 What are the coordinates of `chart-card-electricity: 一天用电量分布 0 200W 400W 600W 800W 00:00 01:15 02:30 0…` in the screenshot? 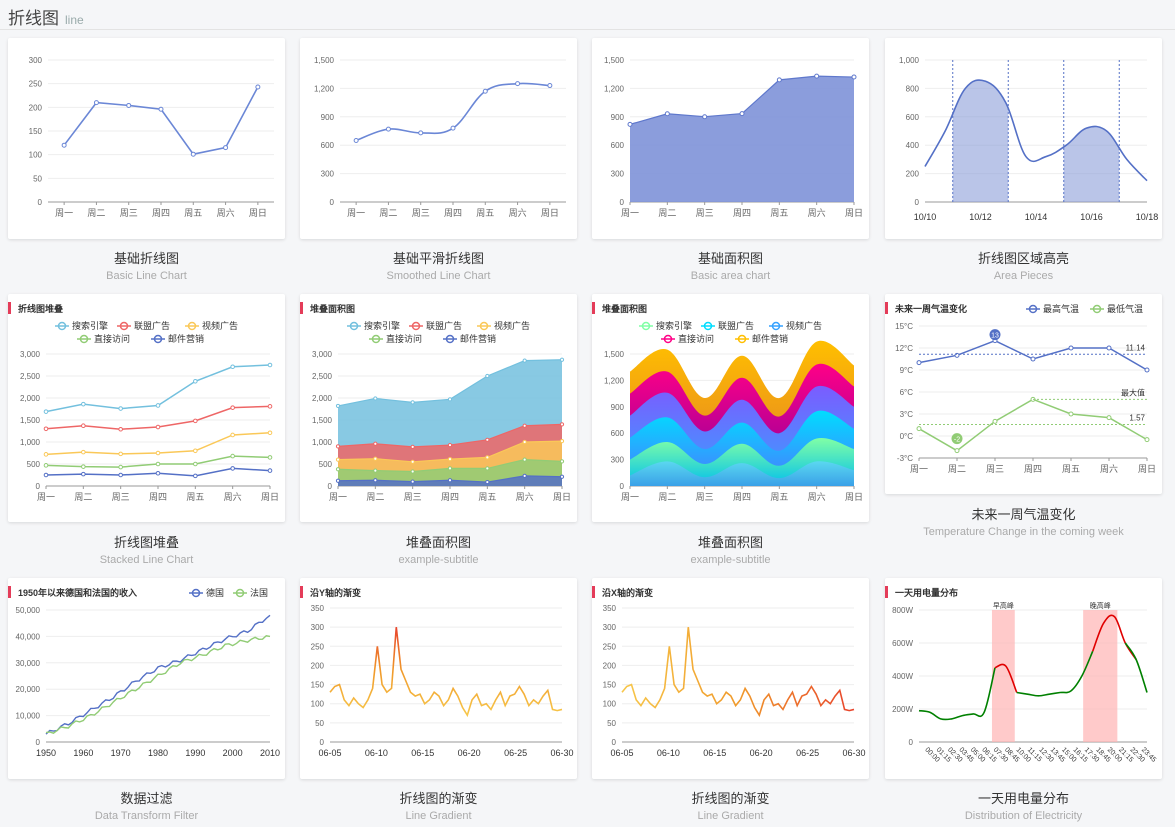 It's located at (1023, 678).